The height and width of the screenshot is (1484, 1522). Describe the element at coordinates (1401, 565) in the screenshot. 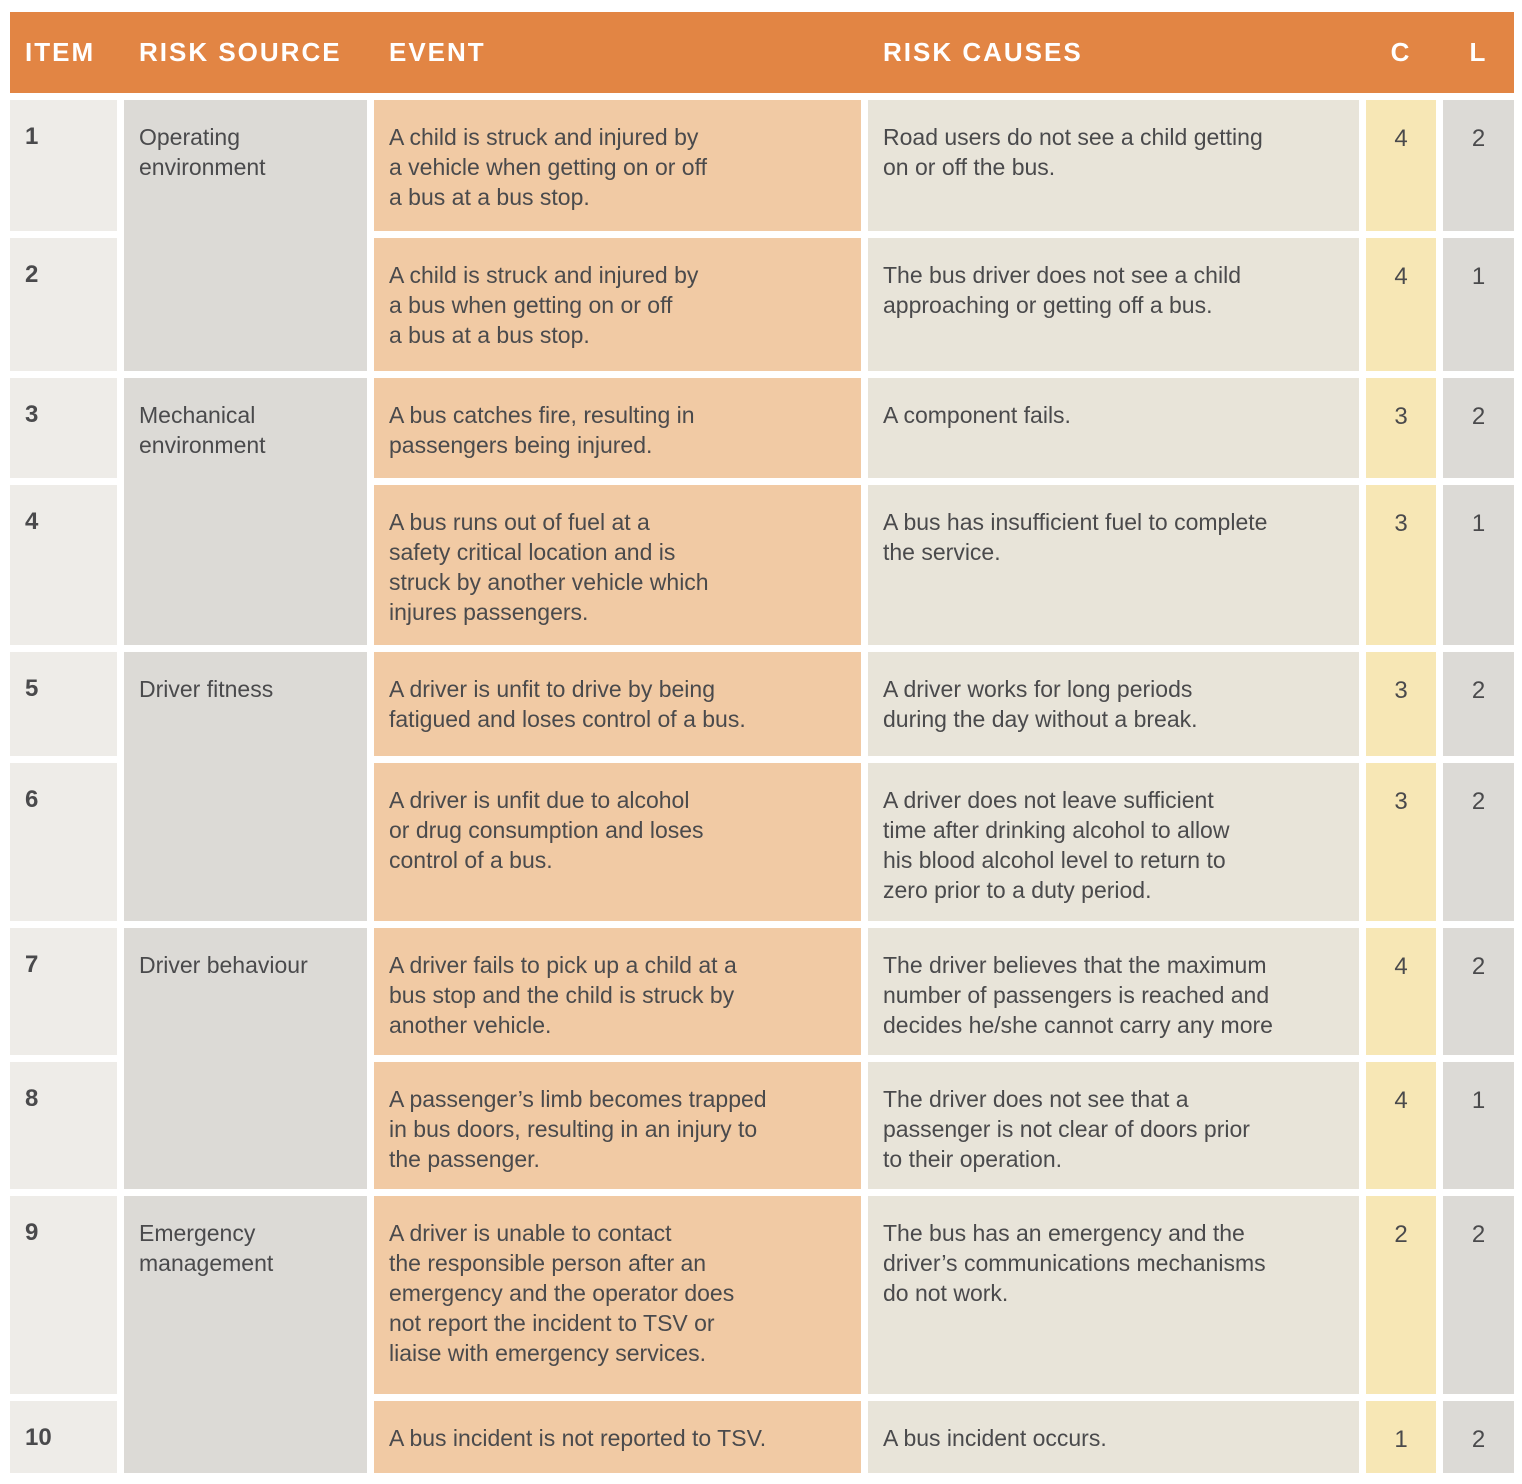

I see `consequence-value-4: 3` at that location.